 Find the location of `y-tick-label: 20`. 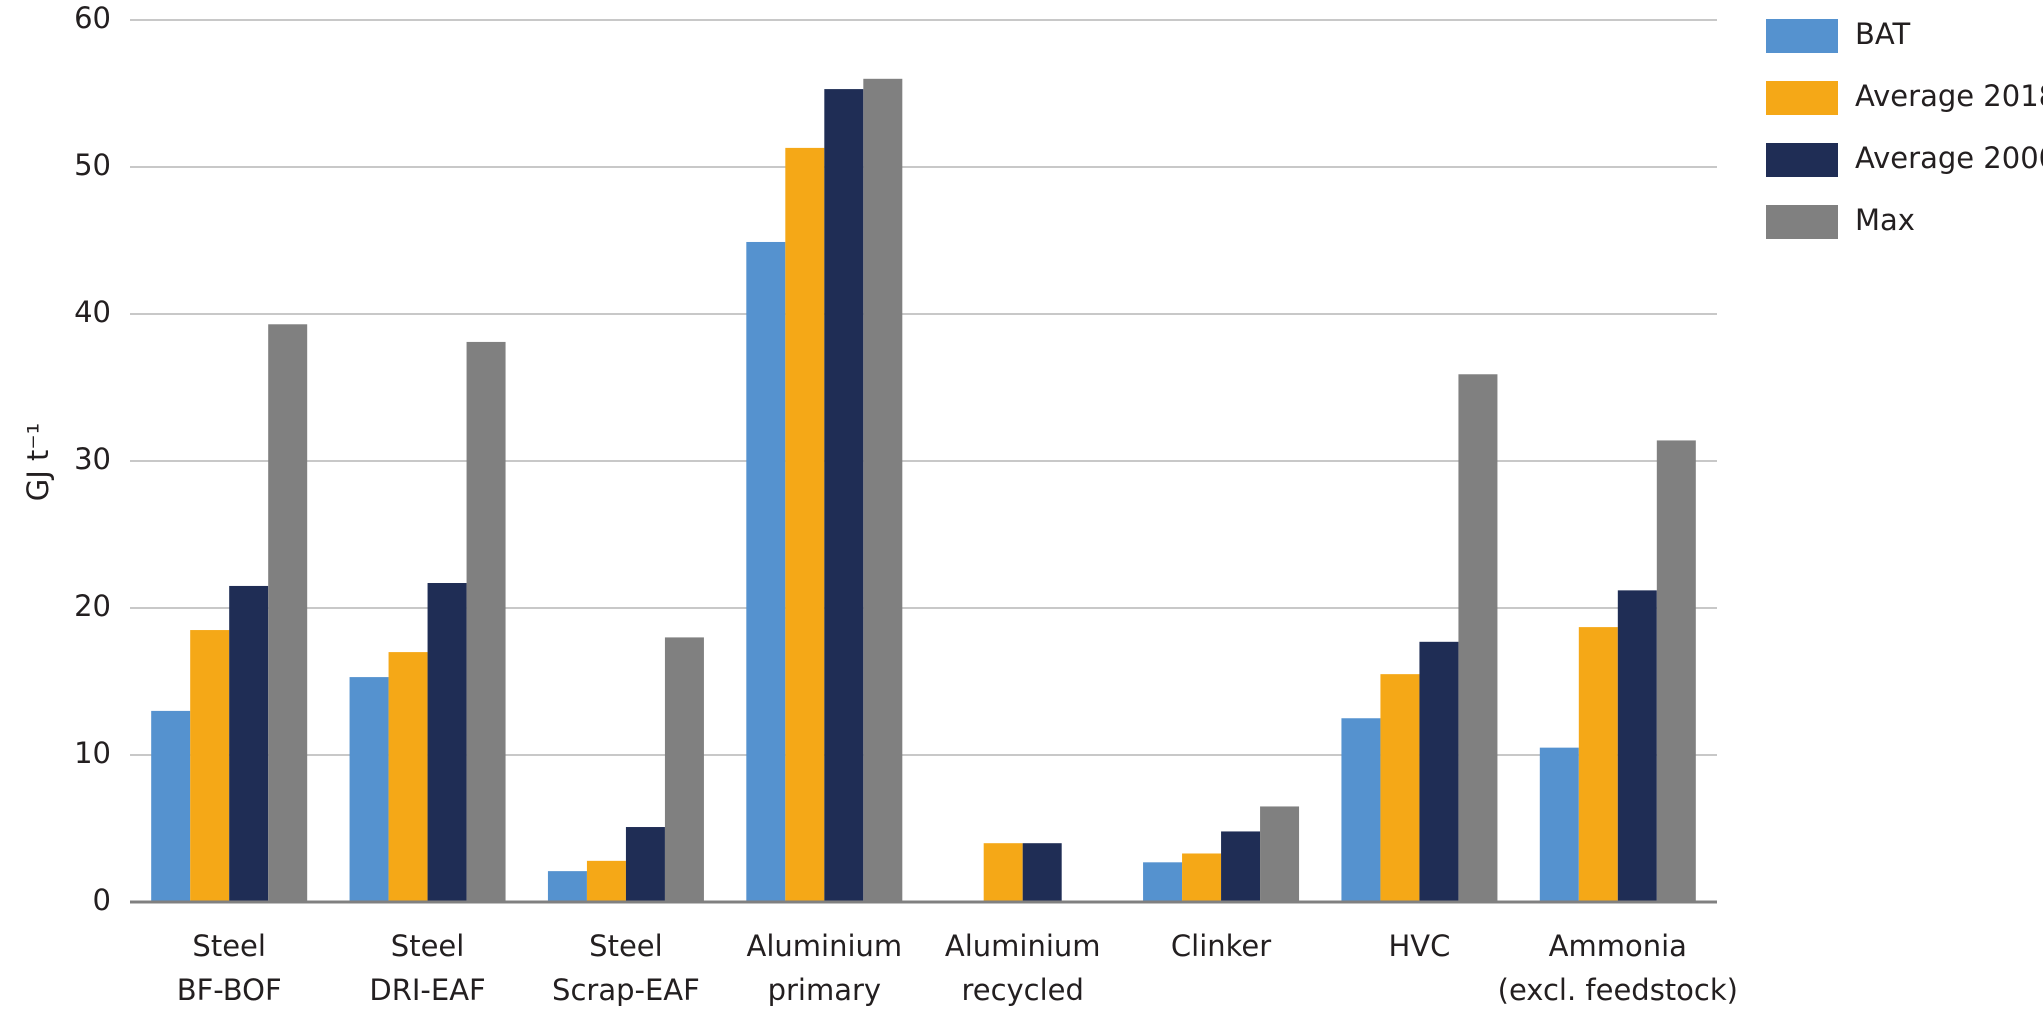

y-tick-label: 20 is located at coordinates (92, 606).